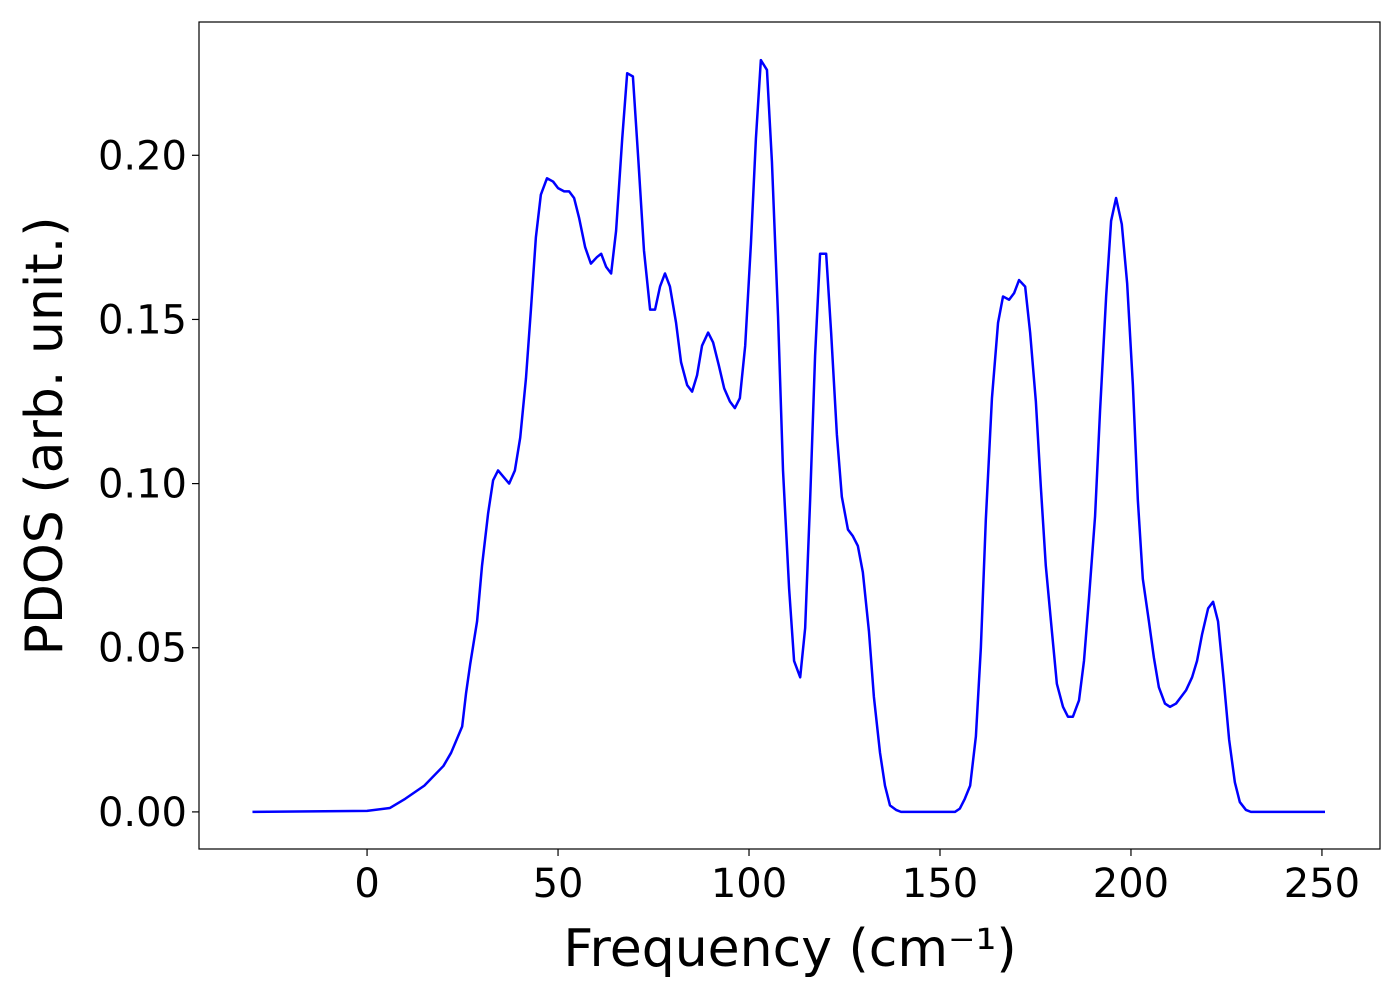  What do you see at coordinates (142, 485) in the screenshot?
I see `y-tick-label: 0.10` at bounding box center [142, 485].